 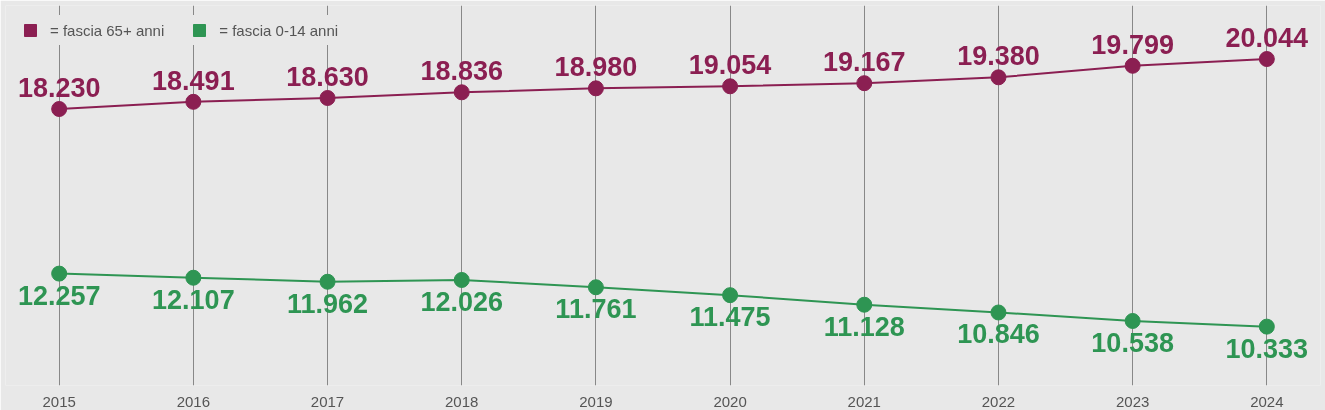 What do you see at coordinates (59, 295) in the screenshot?
I see `data-label: 12.257` at bounding box center [59, 295].